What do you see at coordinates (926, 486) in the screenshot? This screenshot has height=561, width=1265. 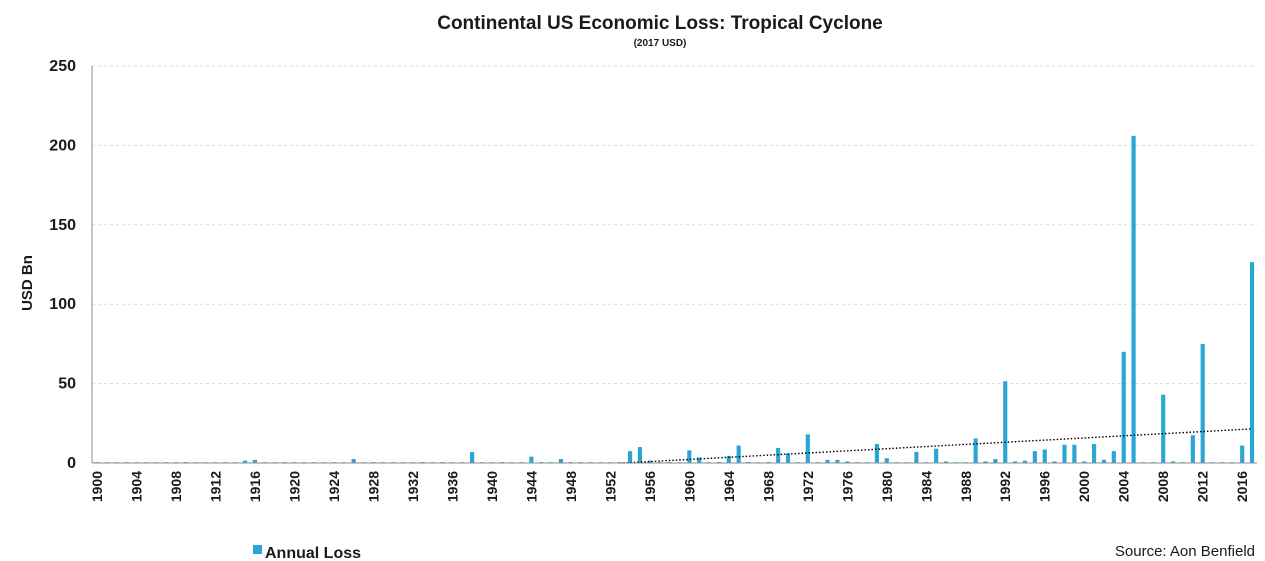 I see `x-tick-label: 1984` at bounding box center [926, 486].